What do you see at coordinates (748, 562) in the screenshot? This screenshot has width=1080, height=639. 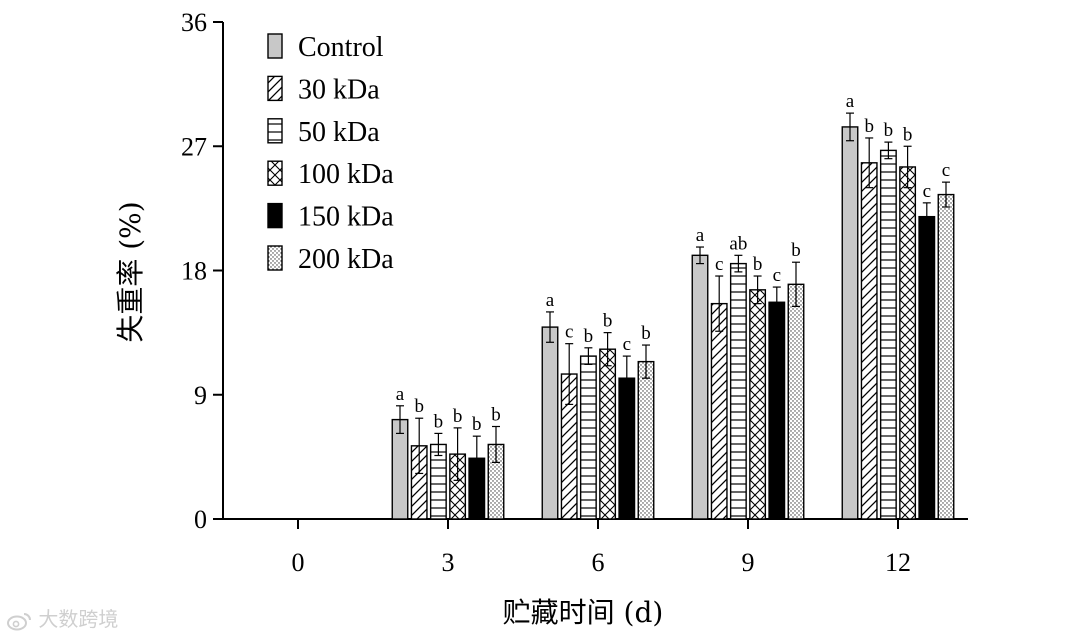 I see `x-tick-label: 9` at bounding box center [748, 562].